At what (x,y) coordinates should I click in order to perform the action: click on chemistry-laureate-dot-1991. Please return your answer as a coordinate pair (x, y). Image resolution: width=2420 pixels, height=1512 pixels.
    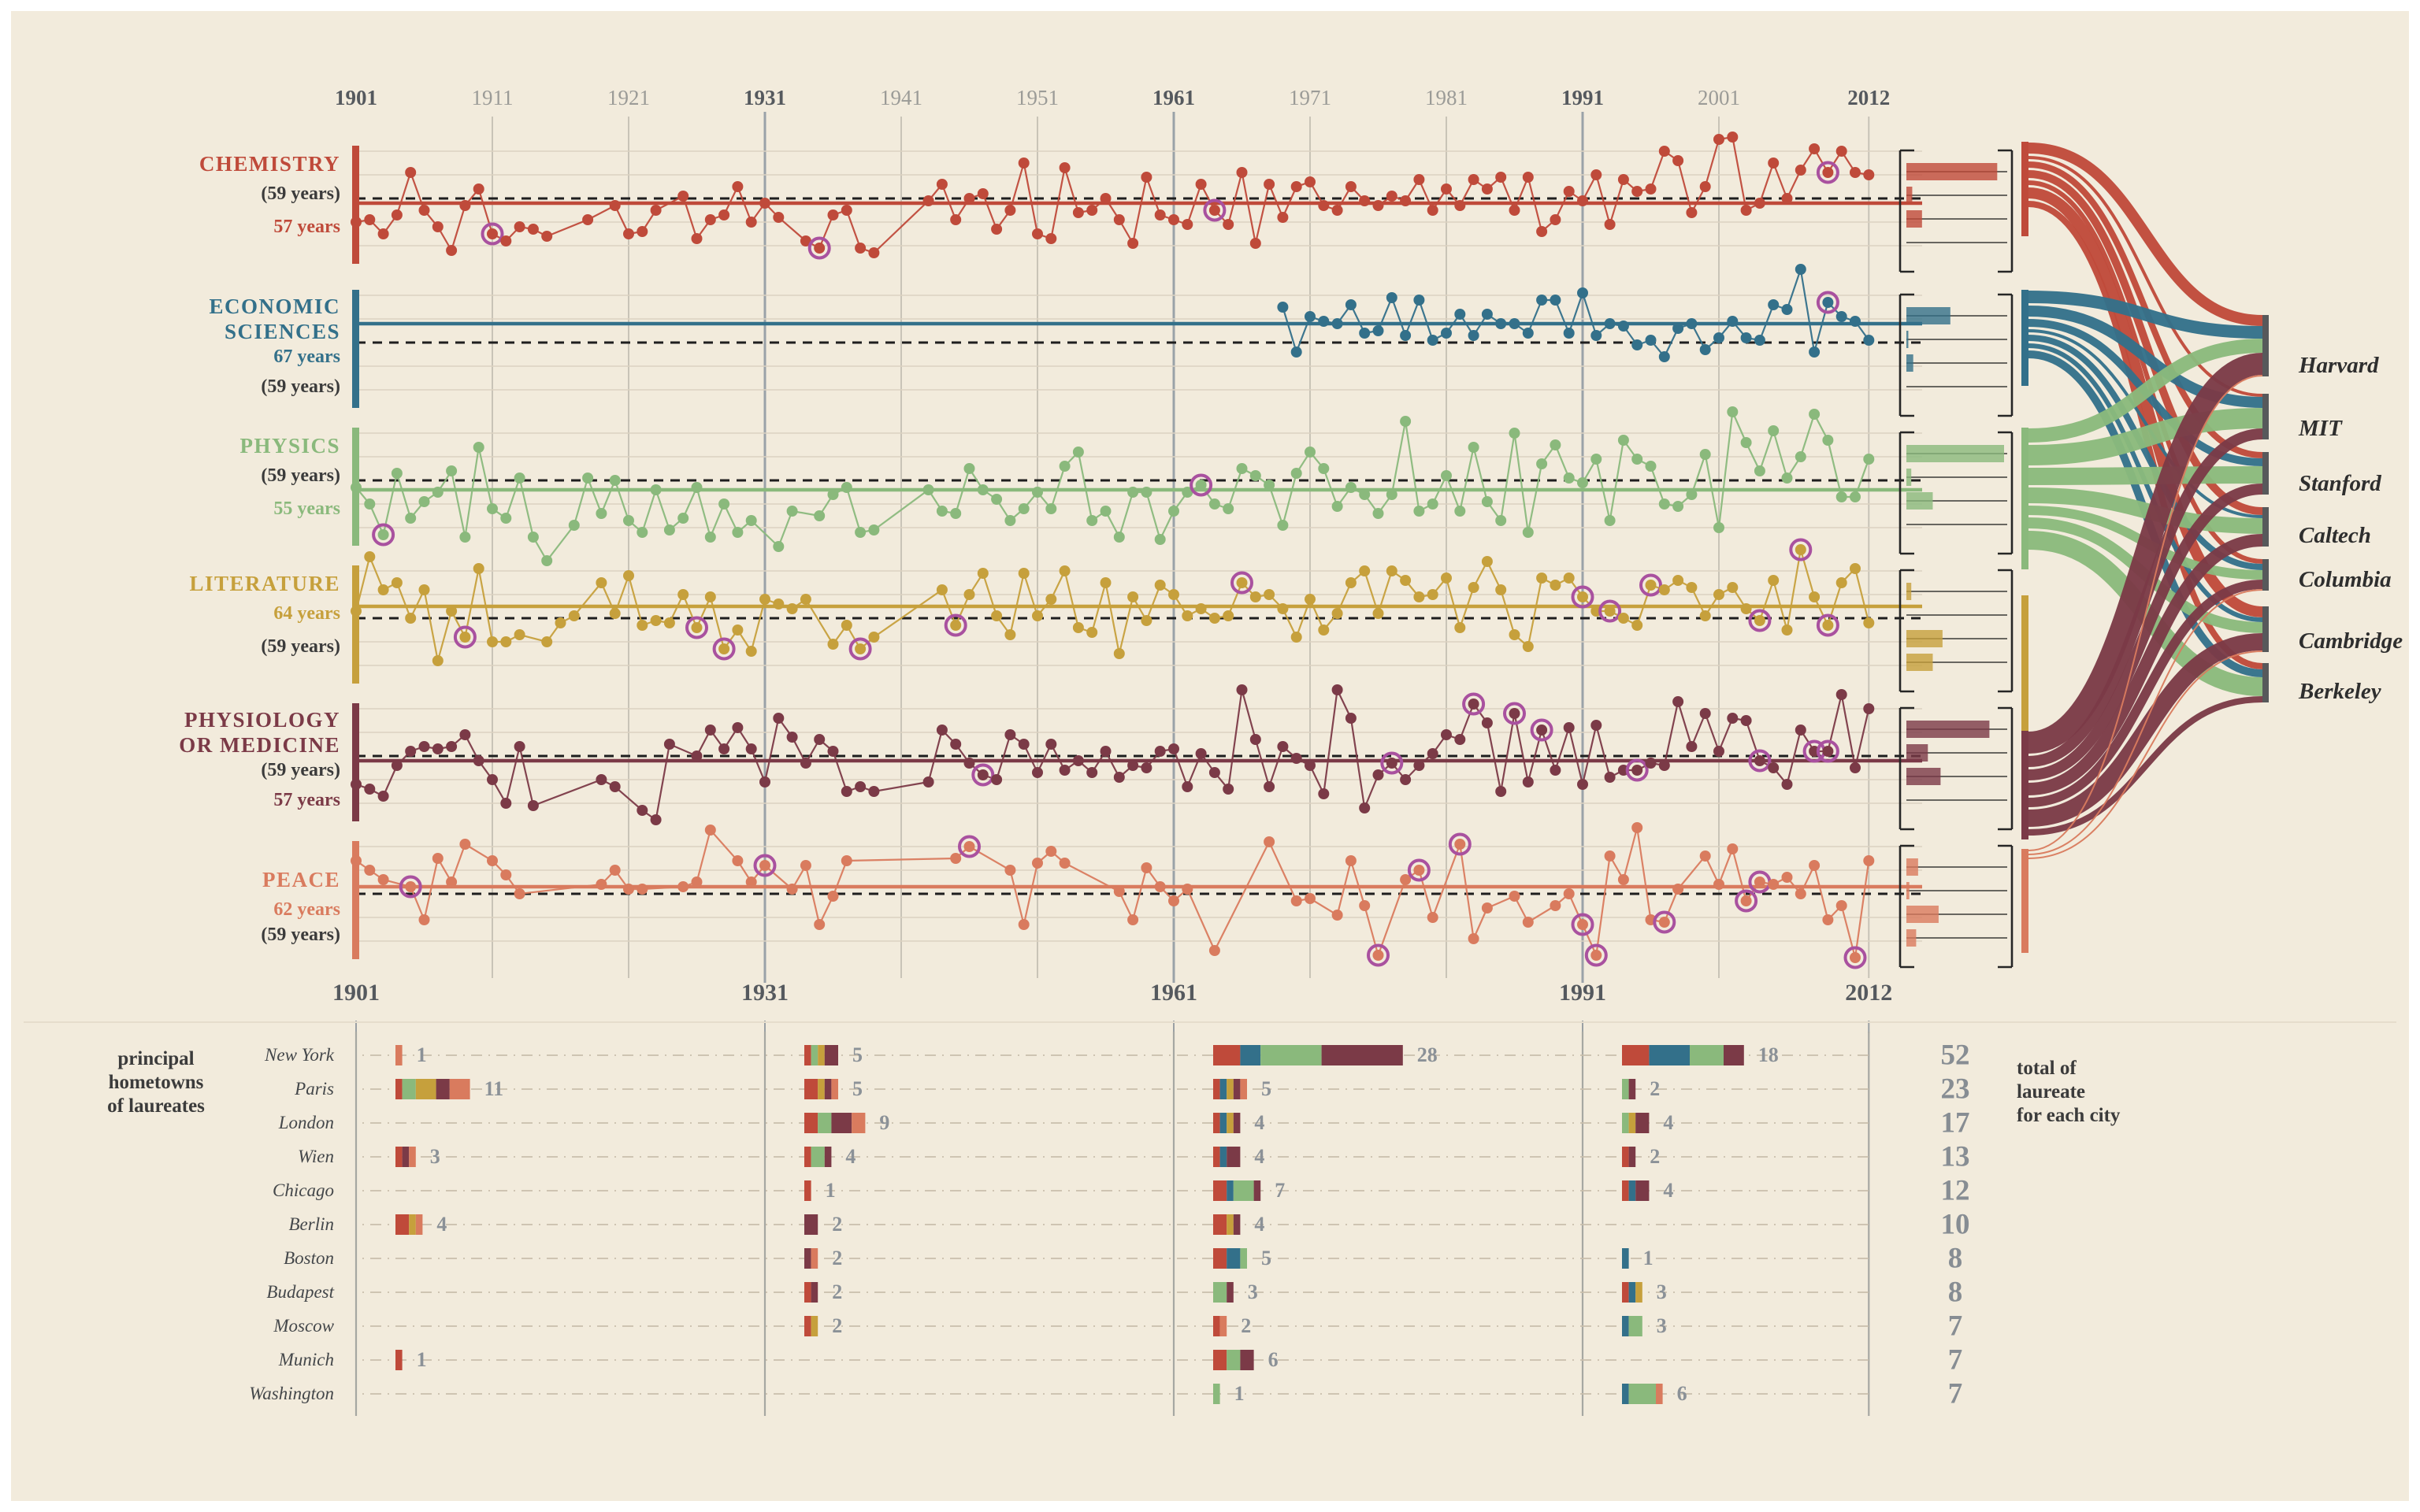
    Looking at the image, I should click on (1582, 200).